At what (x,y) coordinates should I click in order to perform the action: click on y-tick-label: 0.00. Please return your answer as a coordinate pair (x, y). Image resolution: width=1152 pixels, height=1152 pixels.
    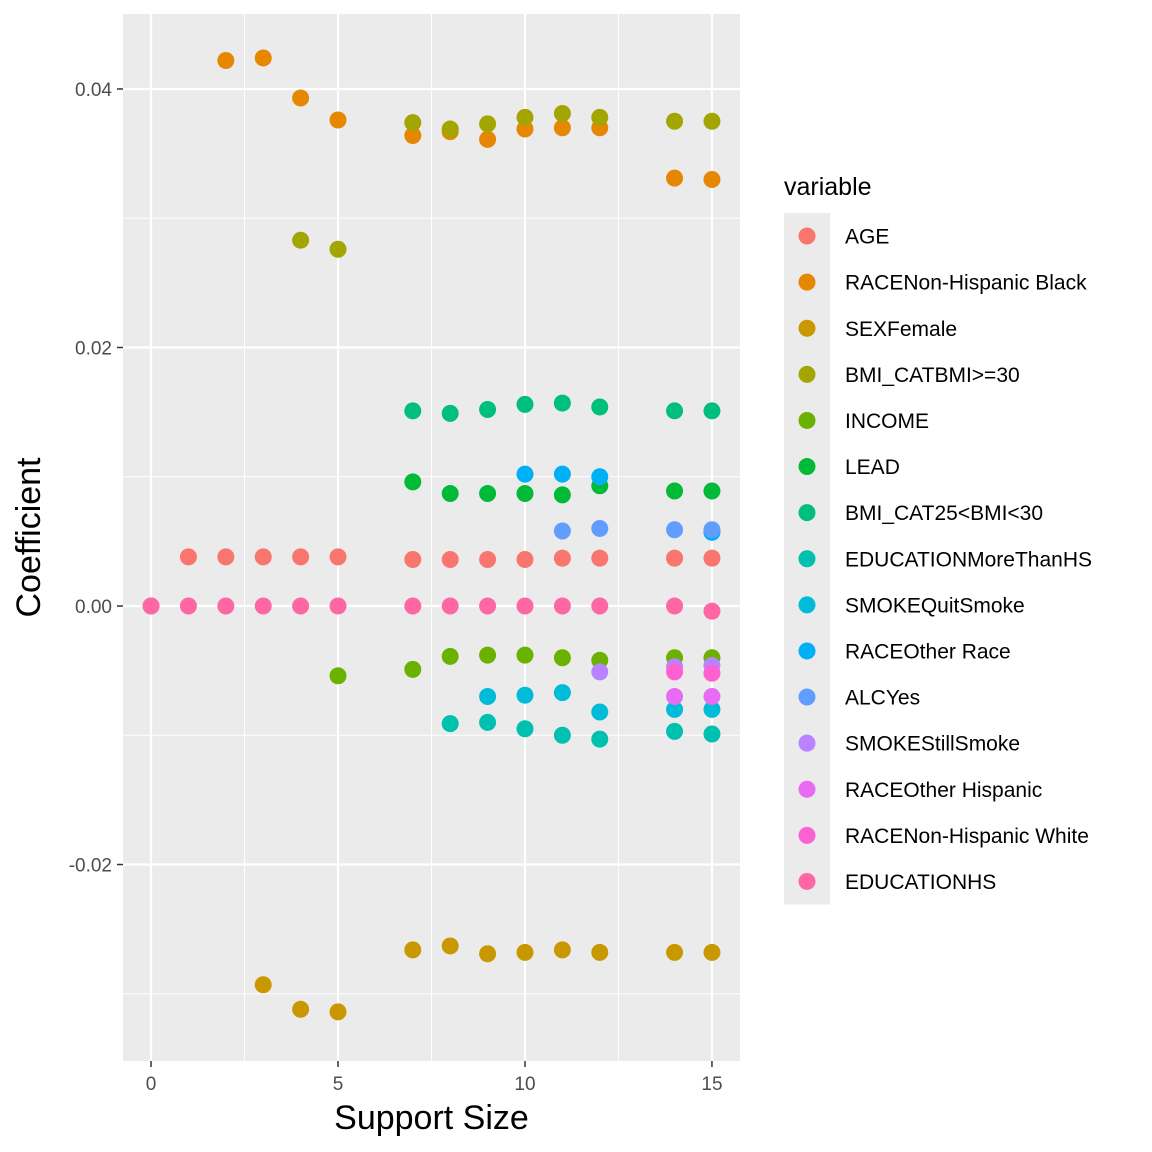
    Looking at the image, I should click on (93, 607).